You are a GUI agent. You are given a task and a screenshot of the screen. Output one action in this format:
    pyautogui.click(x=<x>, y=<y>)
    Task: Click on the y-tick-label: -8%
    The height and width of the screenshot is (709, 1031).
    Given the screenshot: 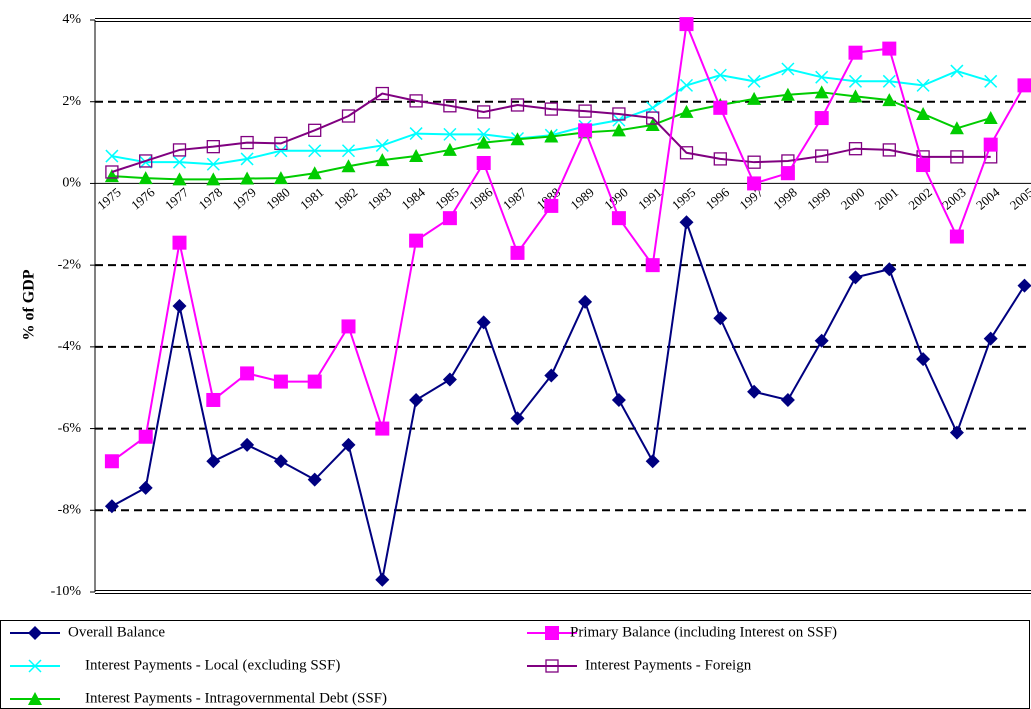 What is the action you would take?
    pyautogui.click(x=70, y=510)
    